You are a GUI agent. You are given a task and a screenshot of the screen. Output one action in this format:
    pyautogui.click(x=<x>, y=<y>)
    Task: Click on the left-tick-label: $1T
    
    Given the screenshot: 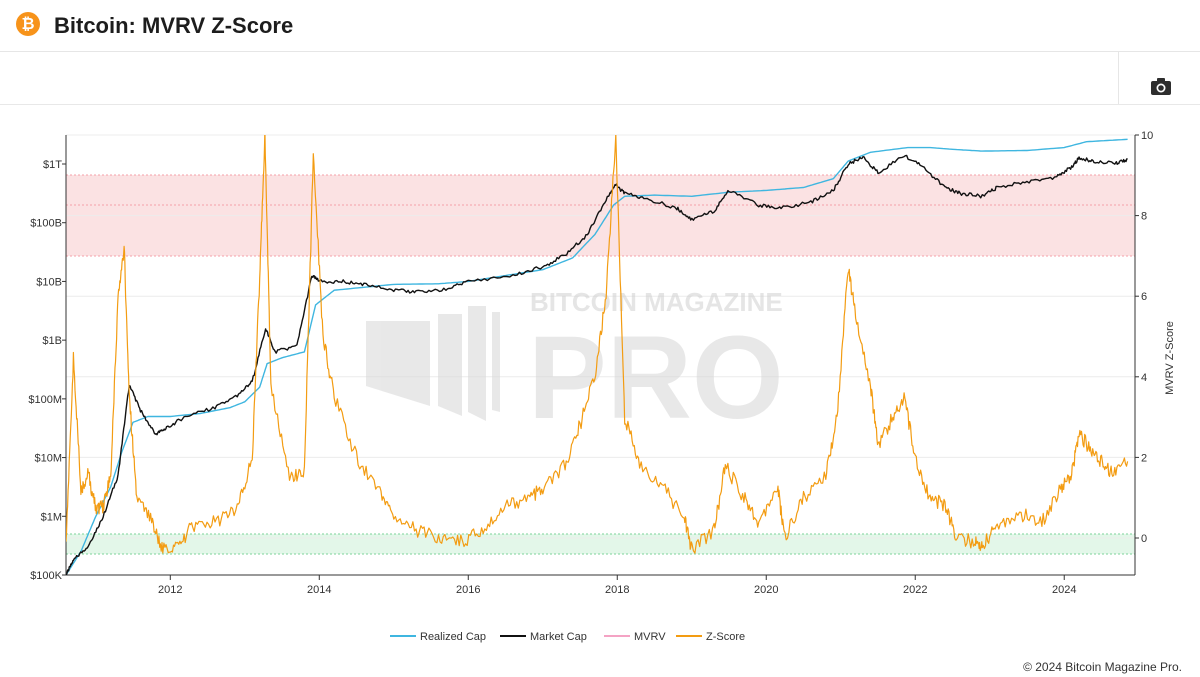 What is the action you would take?
    pyautogui.click(x=52, y=165)
    